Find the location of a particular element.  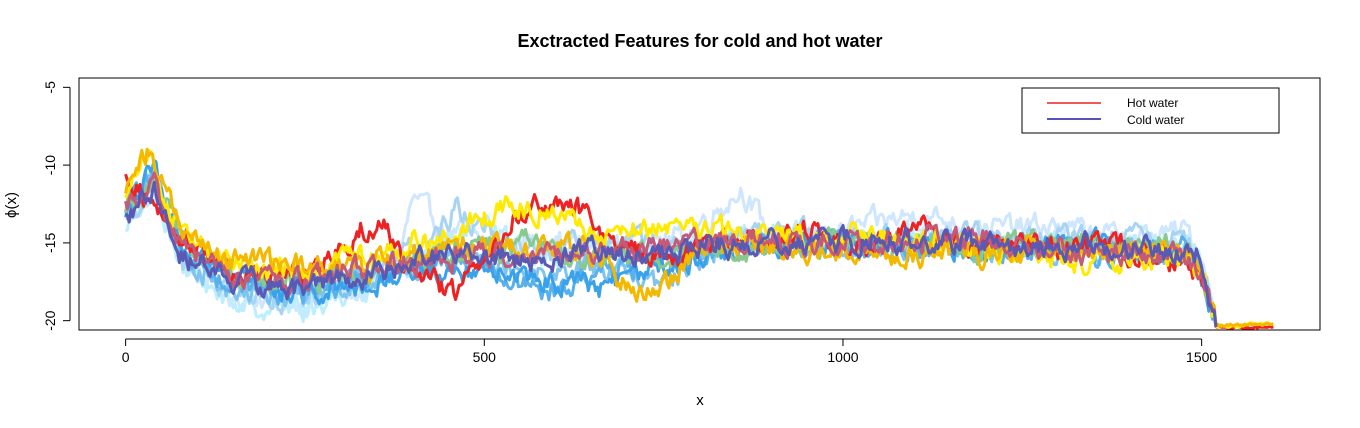

y-tick-label: -10 is located at coordinates (50, 165).